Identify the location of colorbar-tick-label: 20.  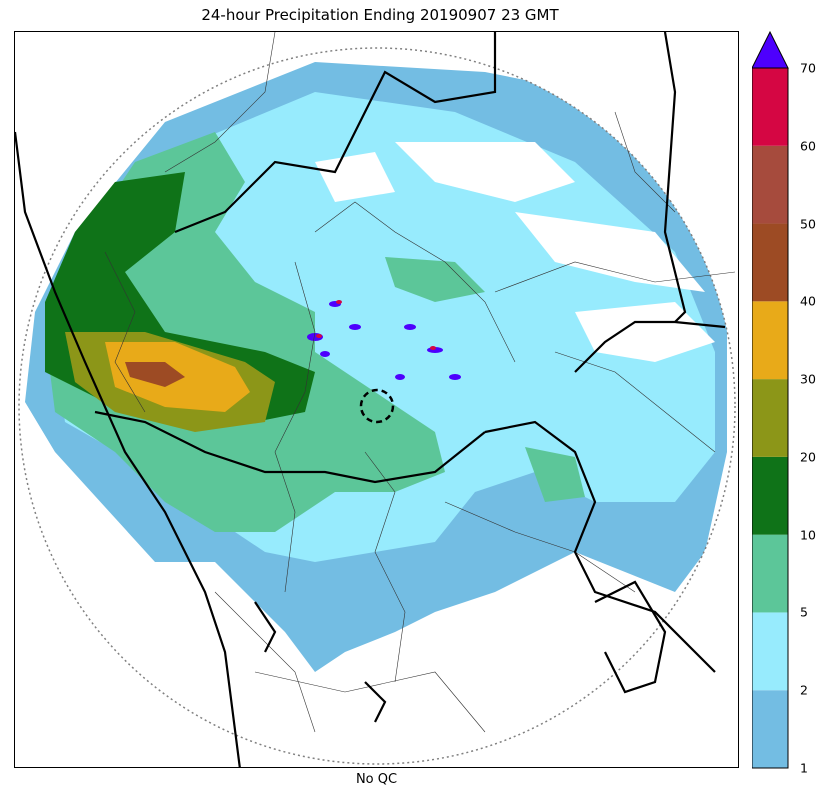
(808, 457).